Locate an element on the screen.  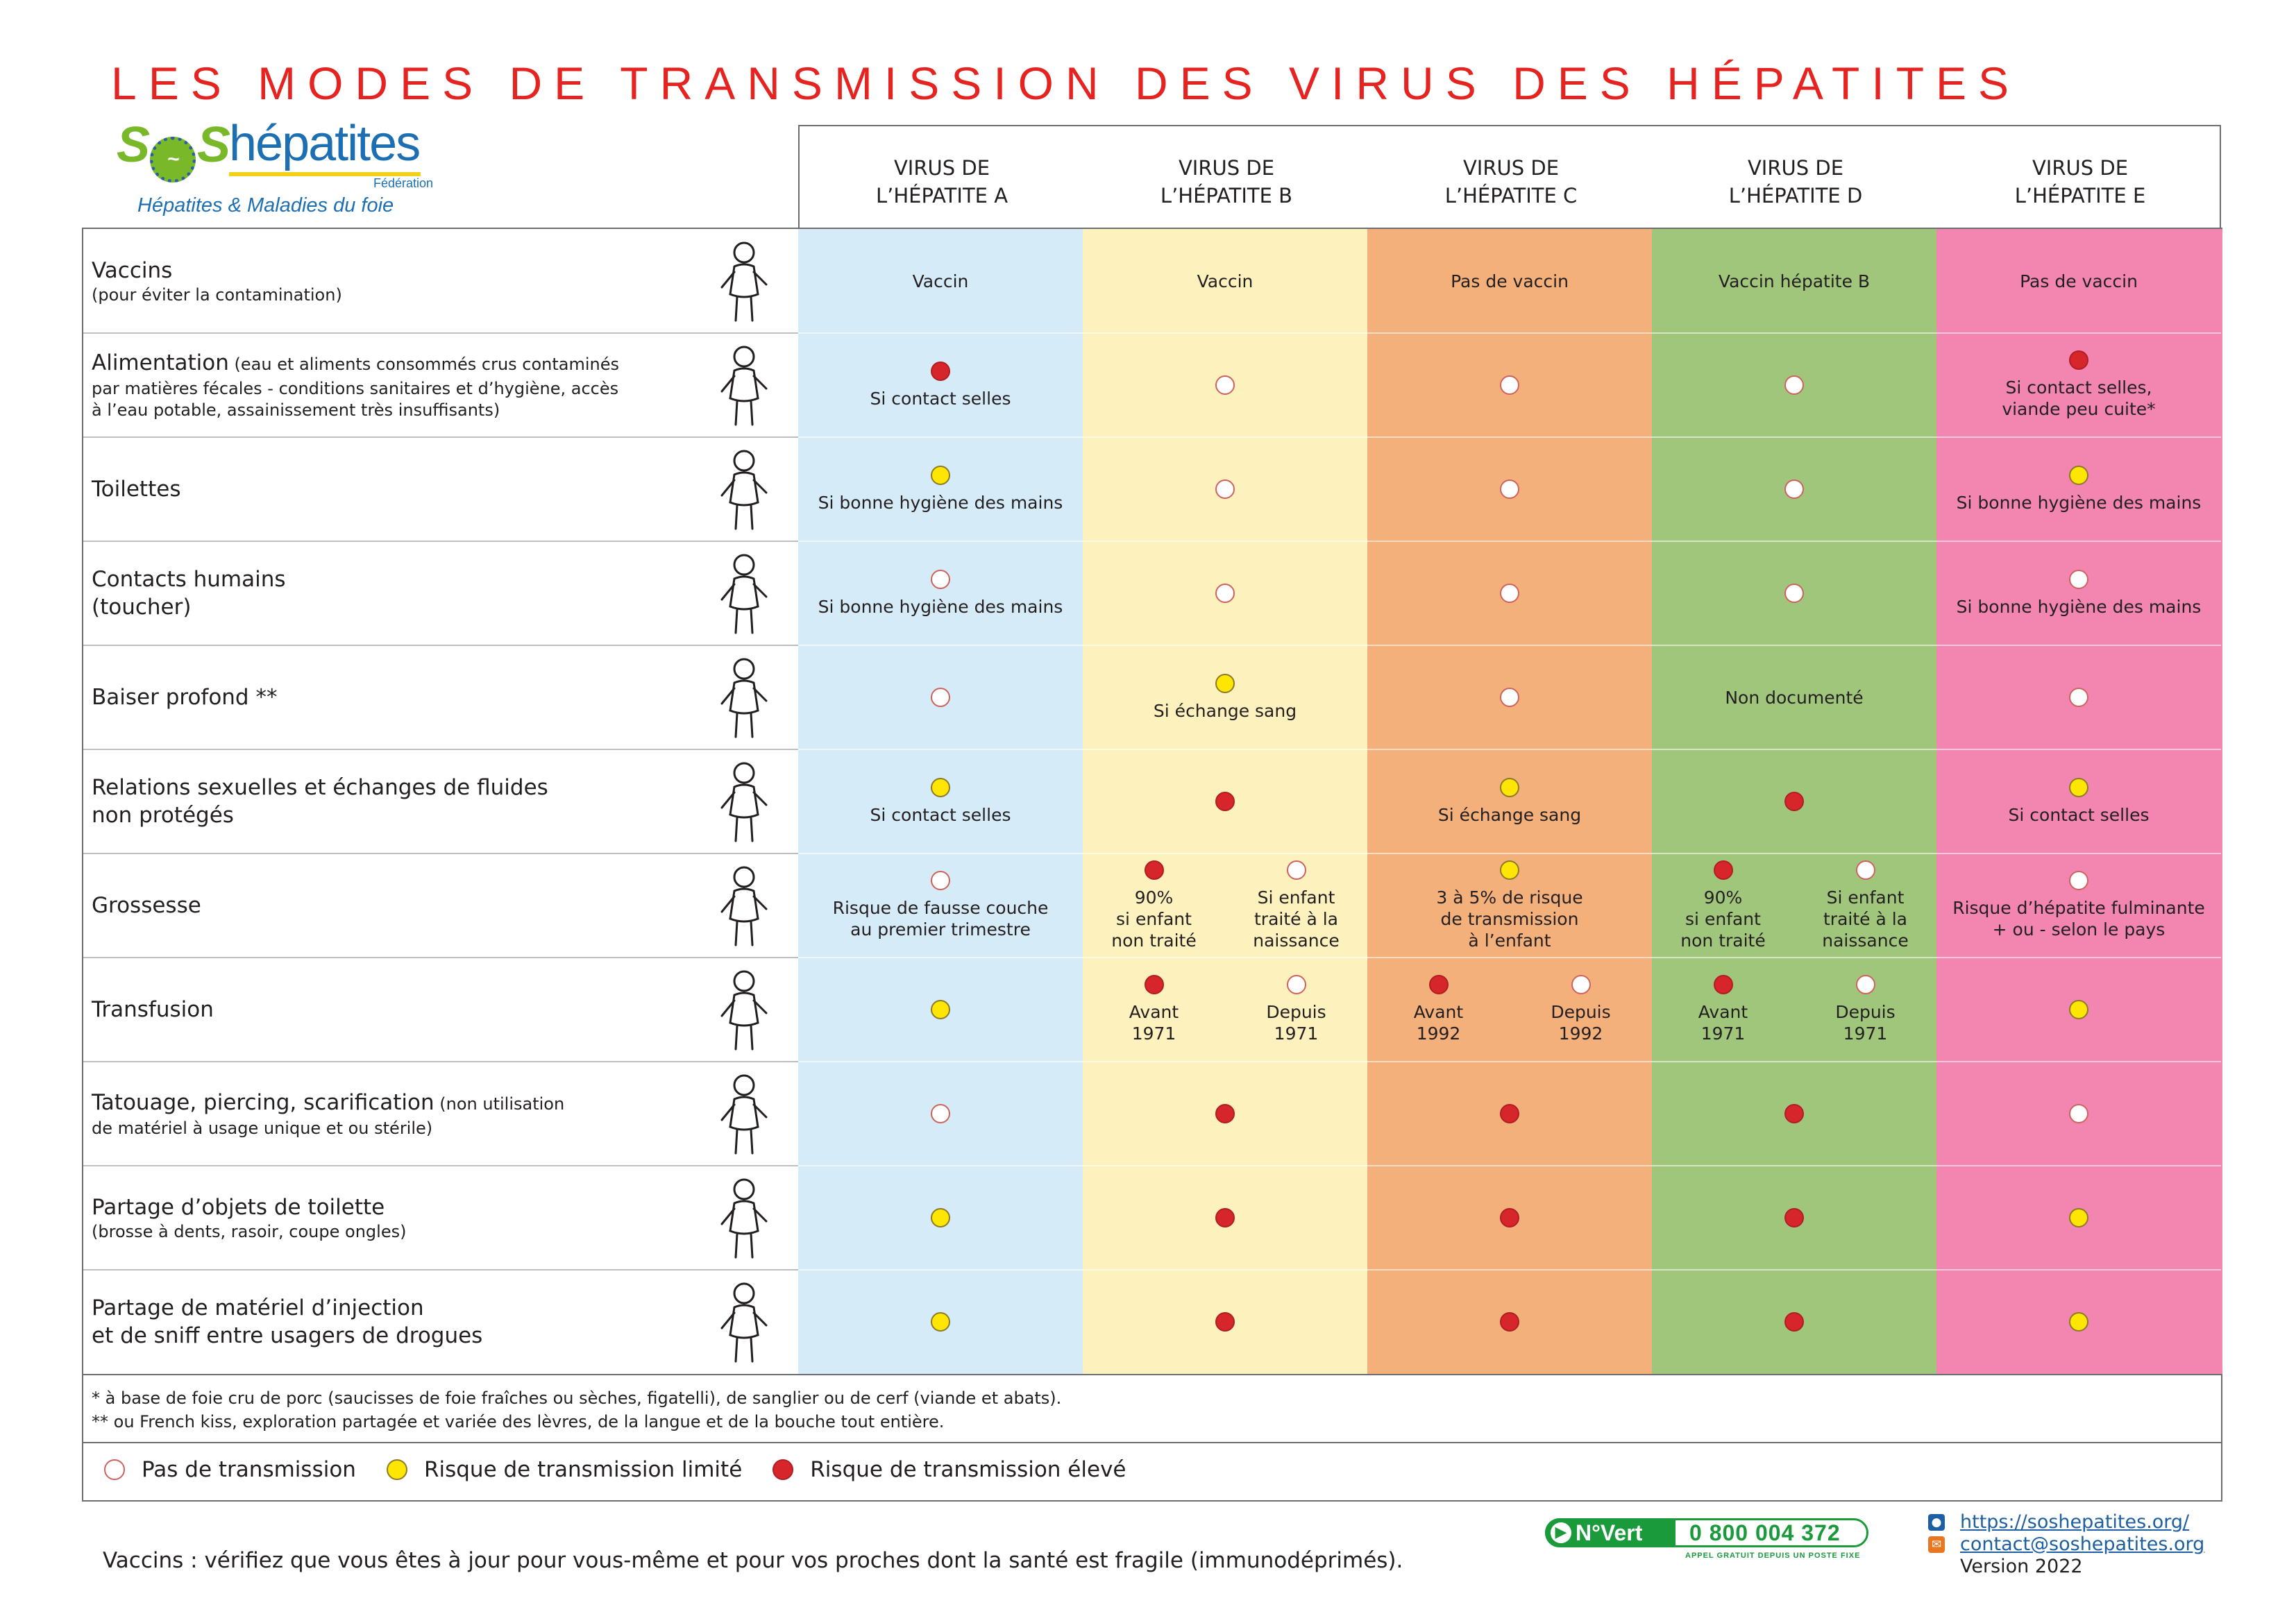
row-subtitle: (brosse à dents, rasoir, coupe ongles) is located at coordinates (250, 1231).